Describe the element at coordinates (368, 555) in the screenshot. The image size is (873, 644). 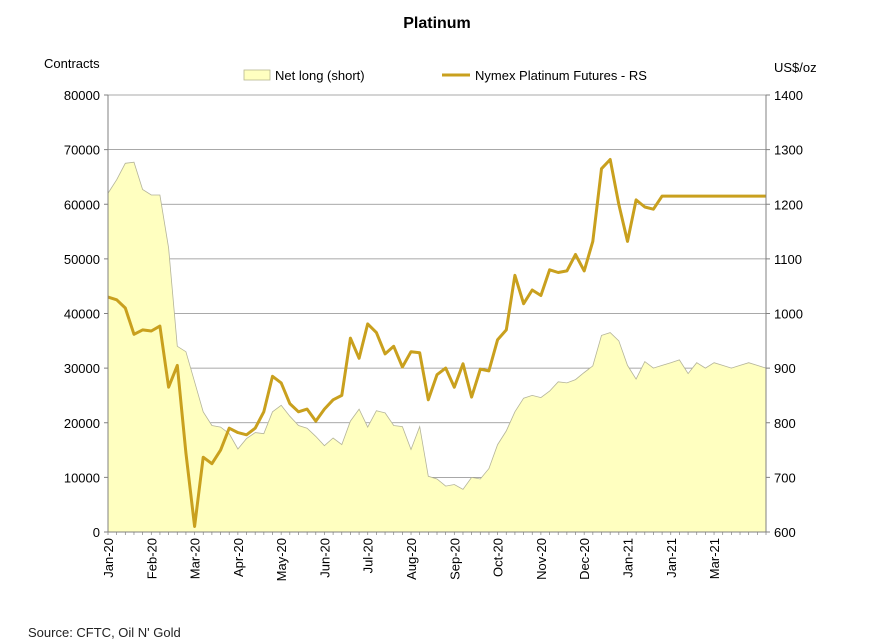
I see `x-tick-label: Jul-20` at that location.